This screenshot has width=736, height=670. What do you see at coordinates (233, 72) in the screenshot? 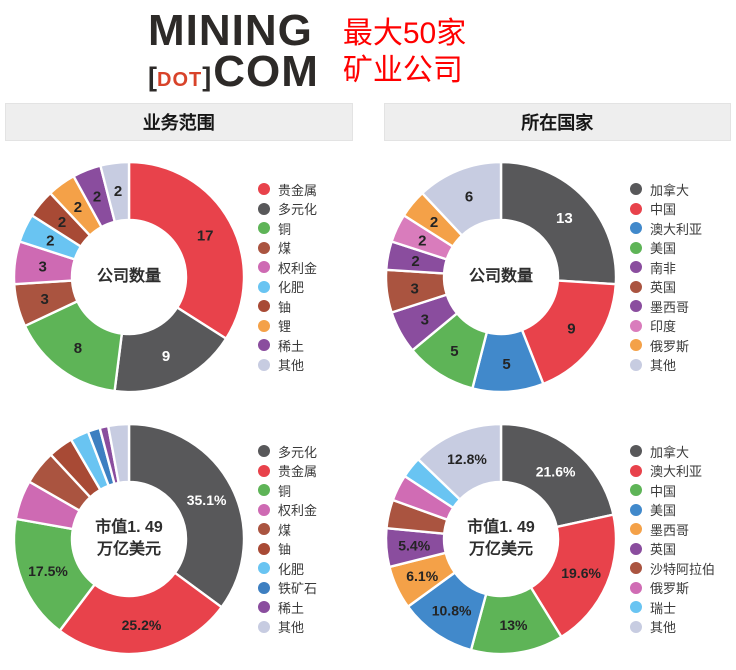
I see `logo-dotcom-row: [DOT] COM` at bounding box center [233, 72].